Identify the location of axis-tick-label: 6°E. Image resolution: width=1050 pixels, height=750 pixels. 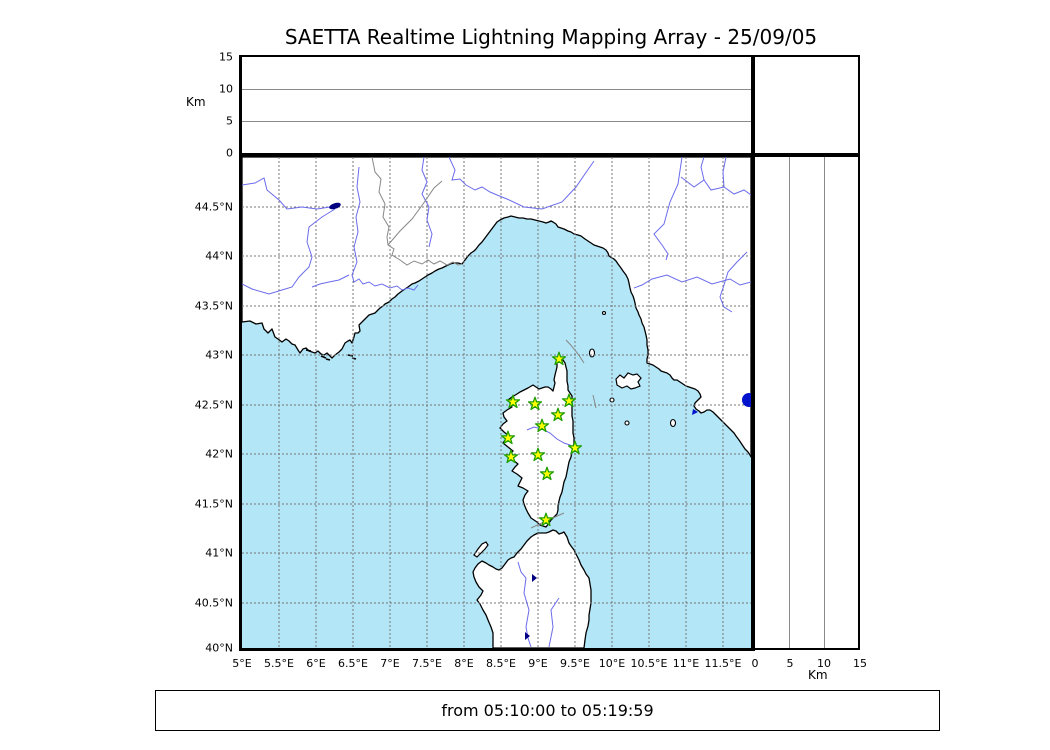
(316, 663).